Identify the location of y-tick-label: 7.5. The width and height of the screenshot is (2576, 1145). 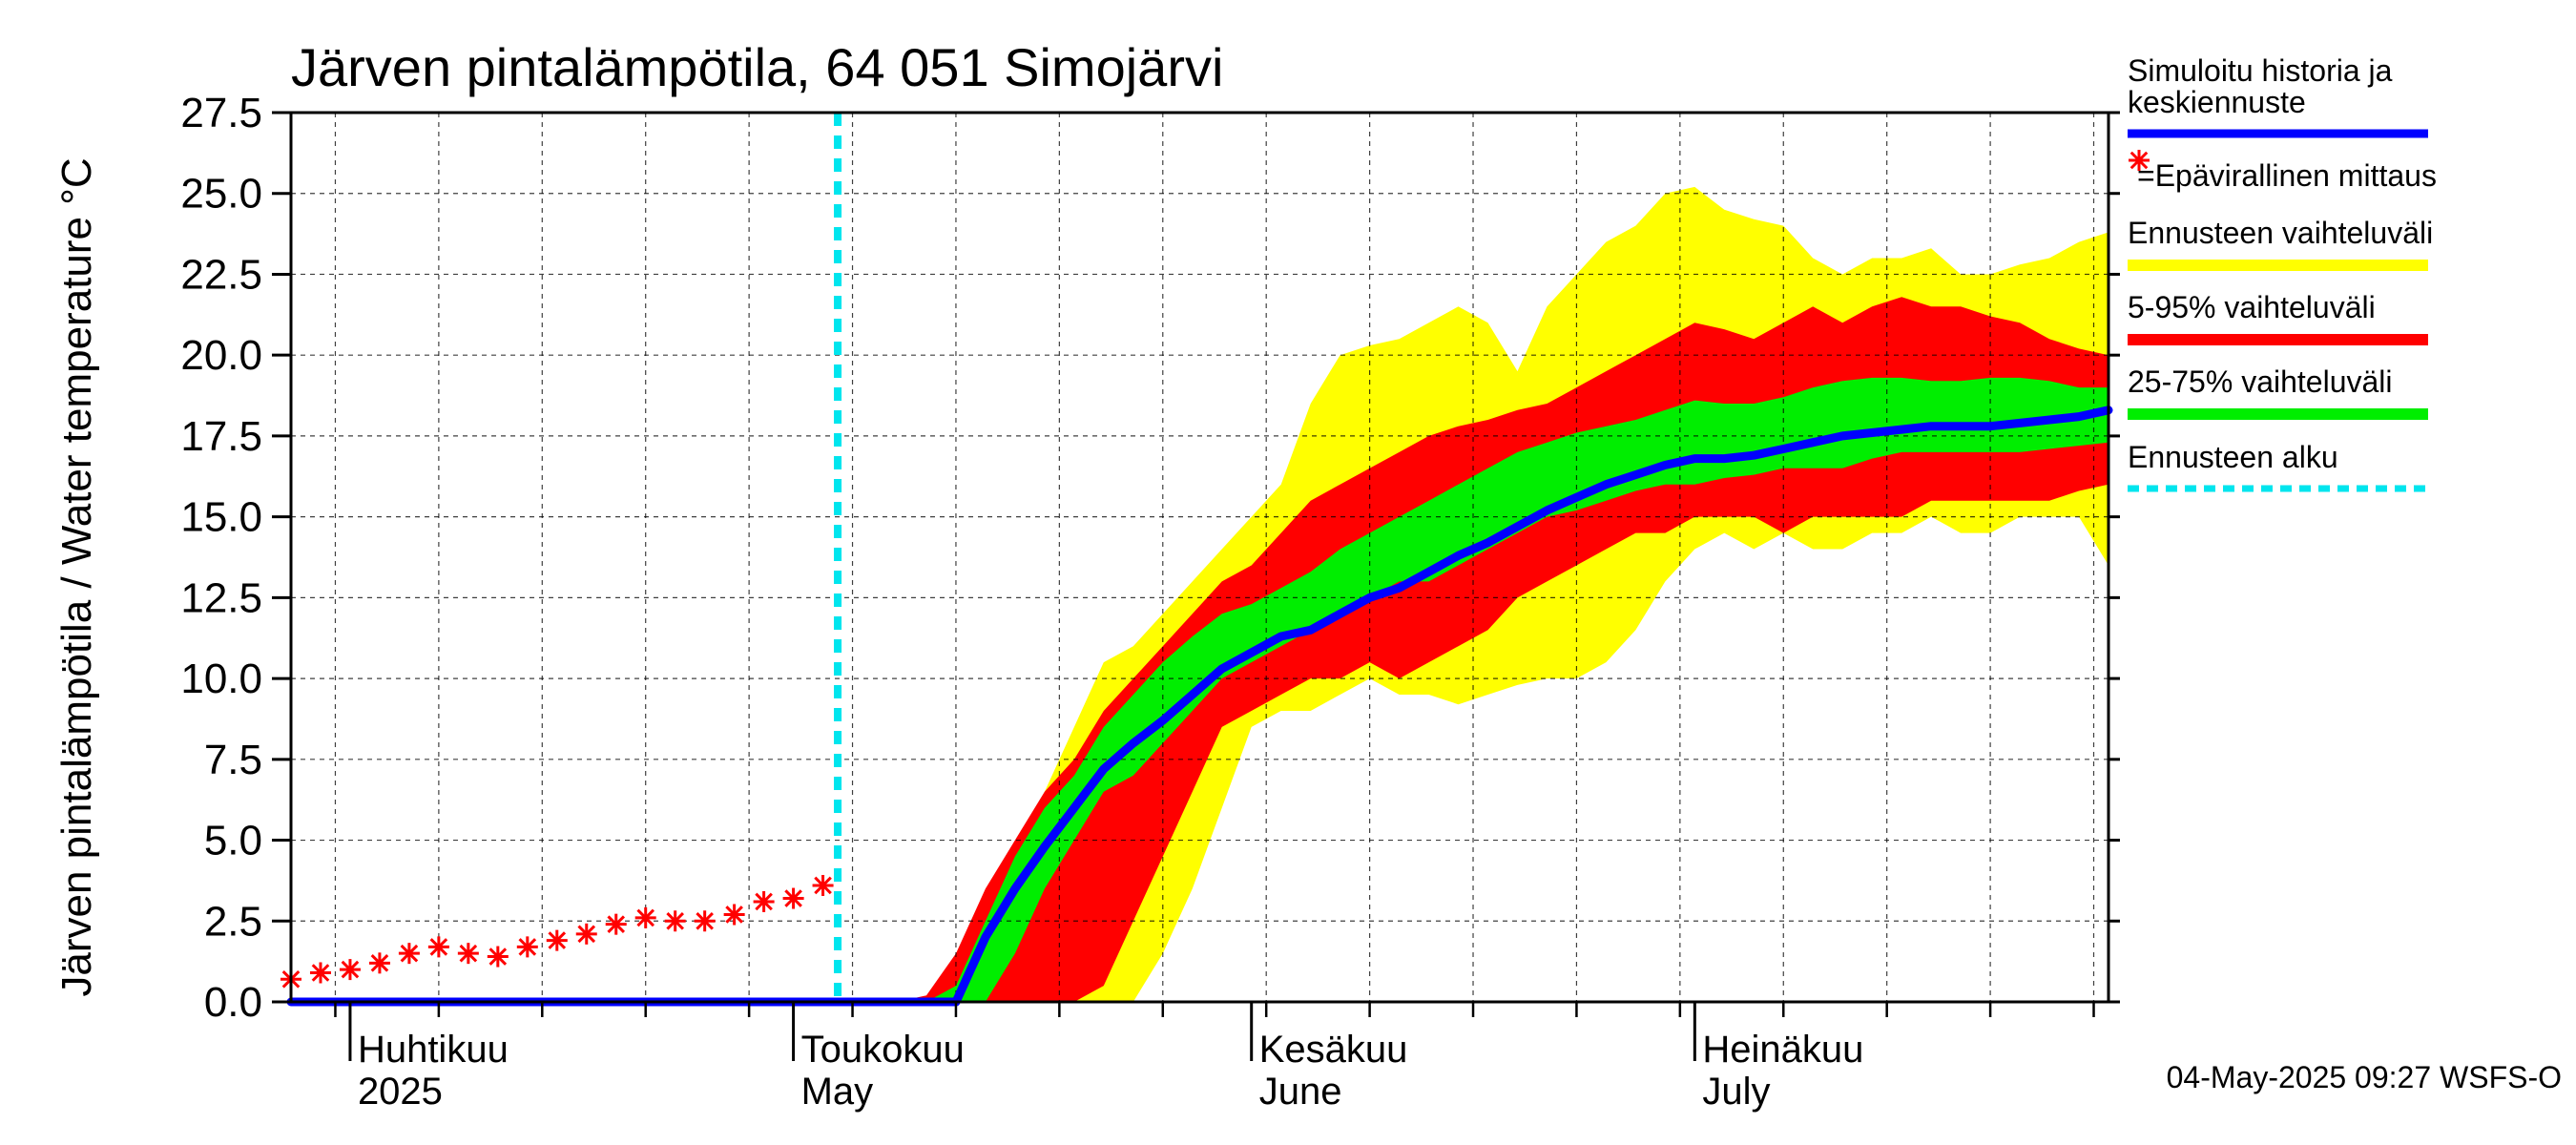
(233, 760).